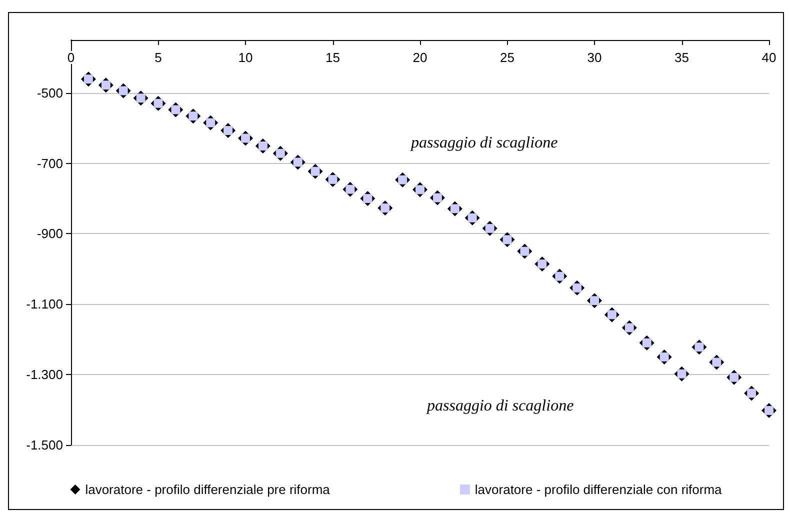  What do you see at coordinates (681, 57) in the screenshot?
I see `x-tick-label: 35` at bounding box center [681, 57].